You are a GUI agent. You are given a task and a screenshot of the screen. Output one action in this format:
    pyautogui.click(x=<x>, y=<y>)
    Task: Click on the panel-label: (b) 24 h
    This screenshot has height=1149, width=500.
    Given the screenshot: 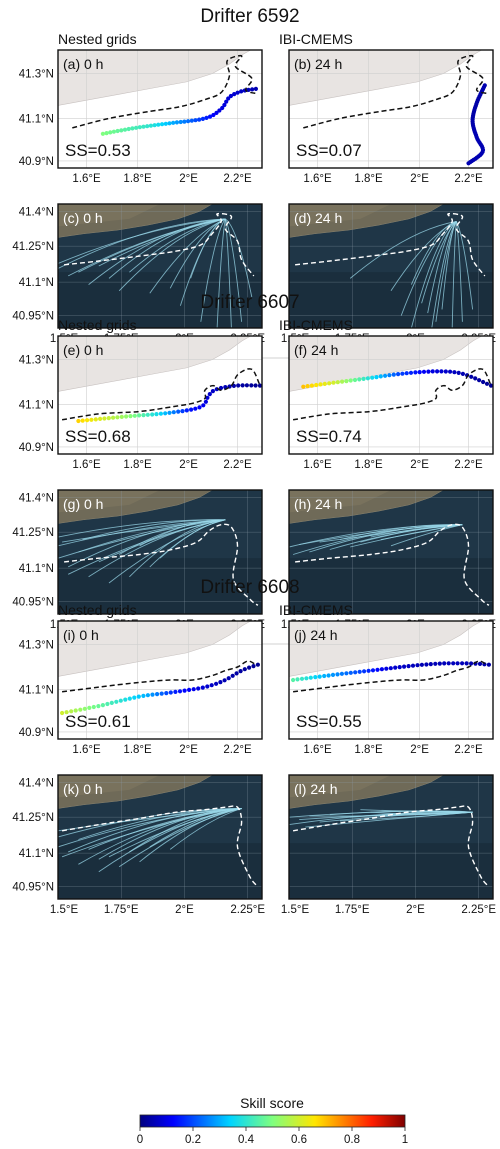 What is the action you would take?
    pyautogui.click(x=318, y=64)
    